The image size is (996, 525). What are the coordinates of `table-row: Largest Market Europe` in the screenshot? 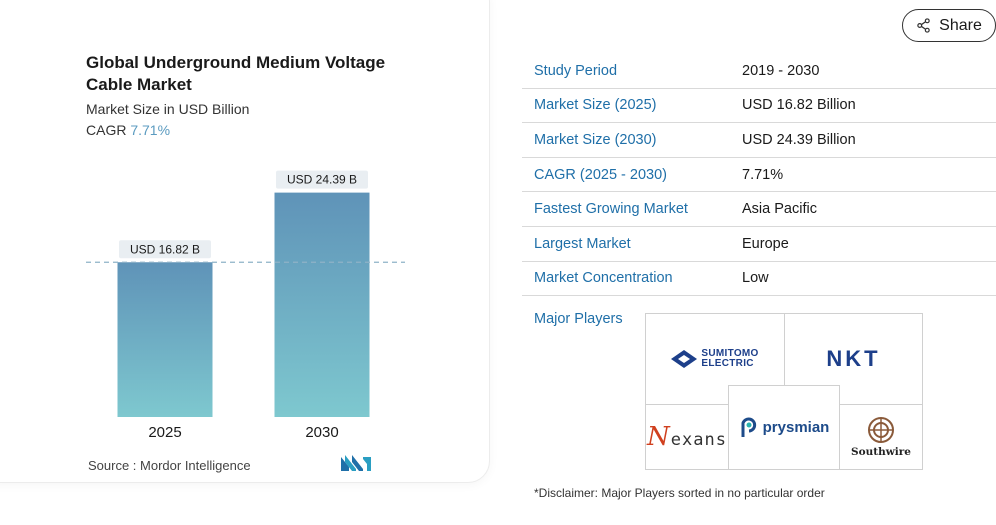 It's located at (759, 244).